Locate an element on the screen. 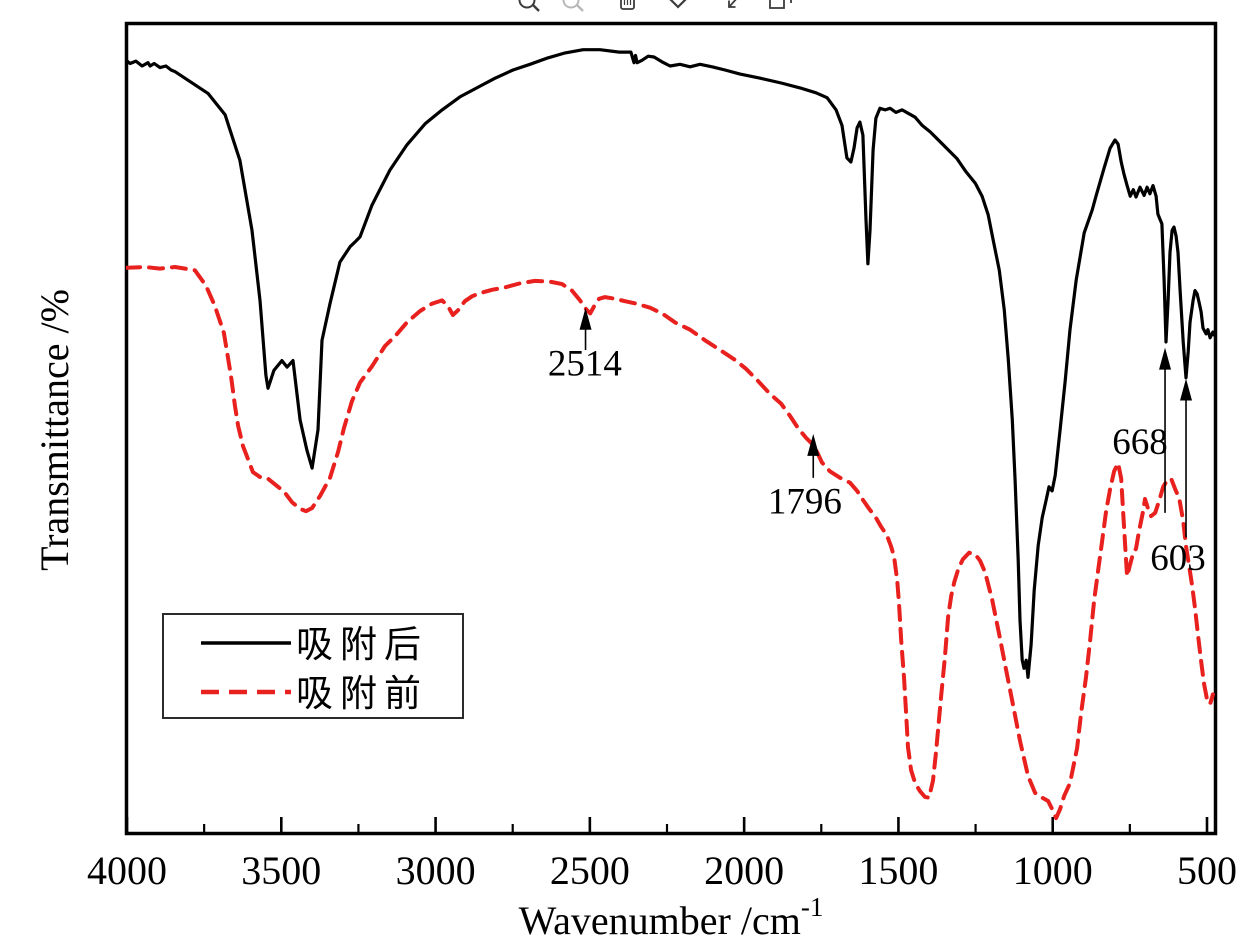  annotation-label: 1796 is located at coordinates (805, 502).